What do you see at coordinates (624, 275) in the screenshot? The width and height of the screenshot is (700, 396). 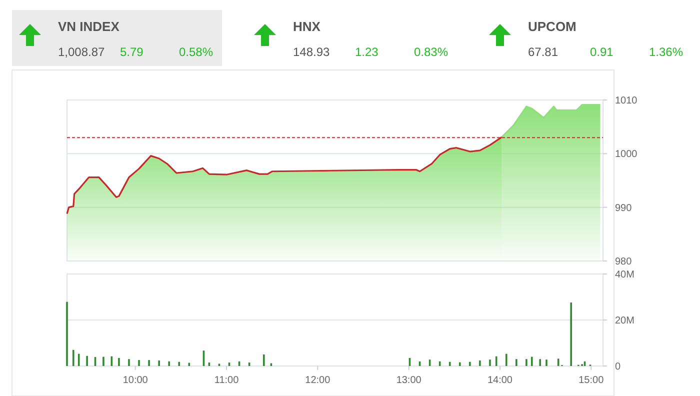 I see `y-tick-label: 40M` at bounding box center [624, 275].